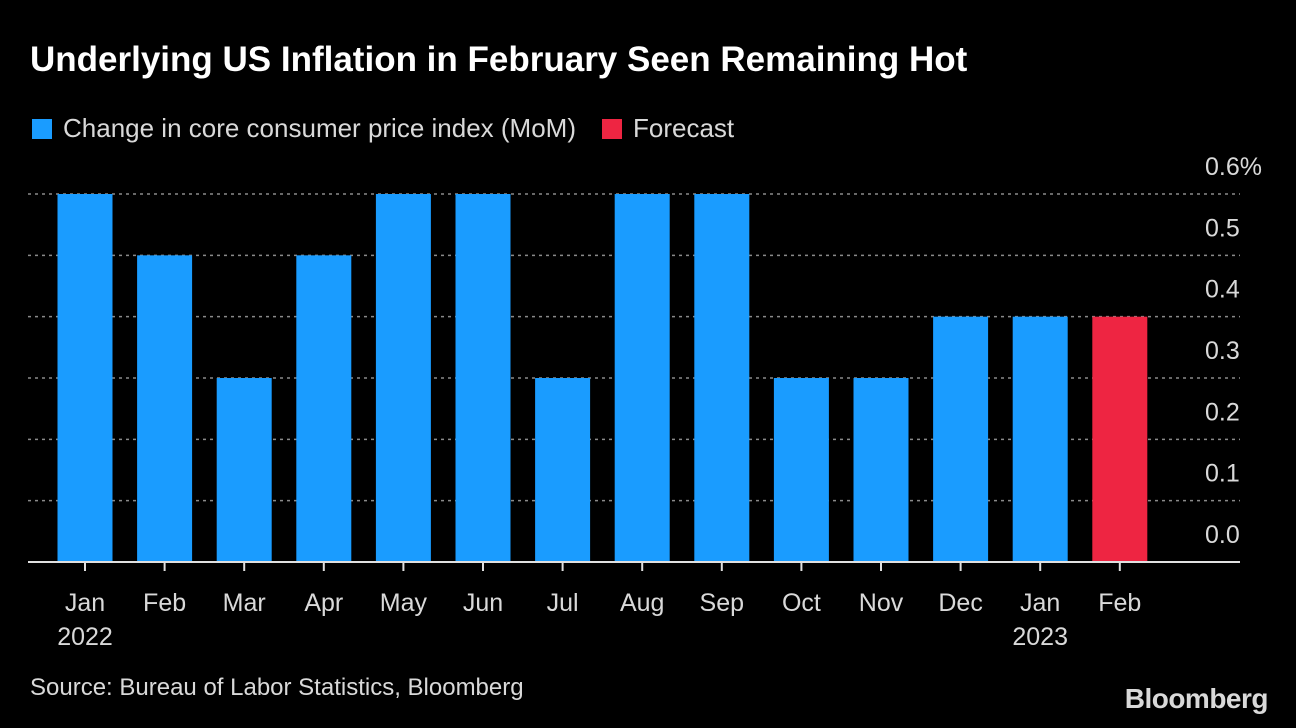  Describe the element at coordinates (612, 128) in the screenshot. I see `legend-swatch-forecast` at that location.